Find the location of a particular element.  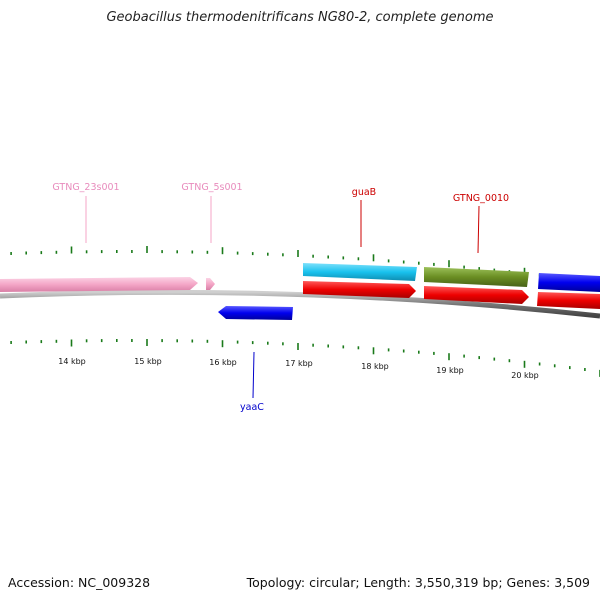

ruler-label-17kbp: 17 kbp is located at coordinates (299, 363).